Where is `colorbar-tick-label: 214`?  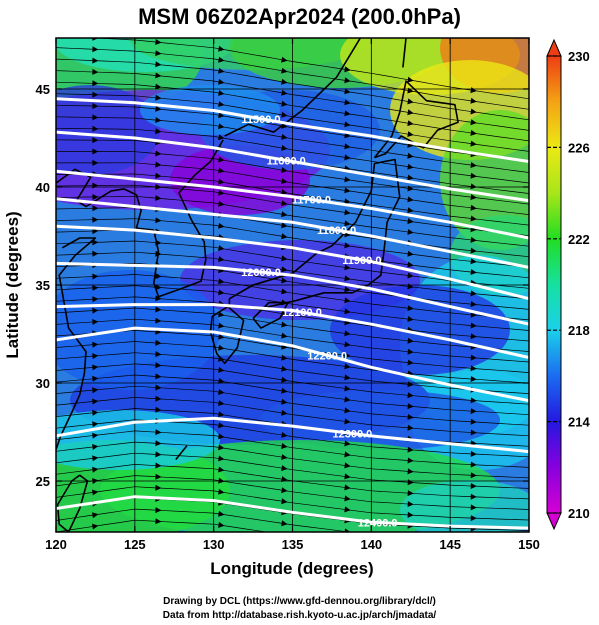
colorbar-tick-label: 214 is located at coordinates (579, 422).